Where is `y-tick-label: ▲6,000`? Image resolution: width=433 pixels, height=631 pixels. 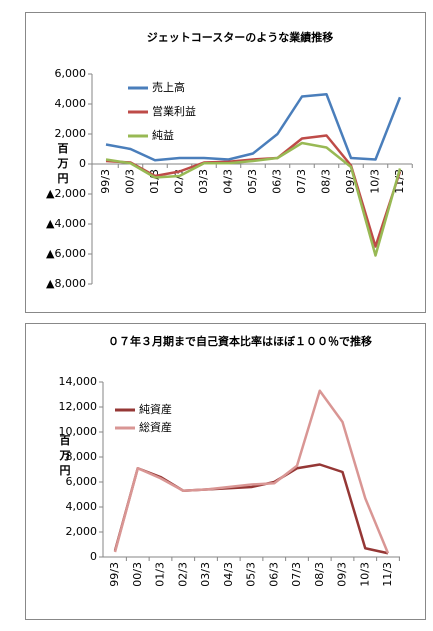 y-tick-label: ▲6,000 is located at coordinates (66, 253).